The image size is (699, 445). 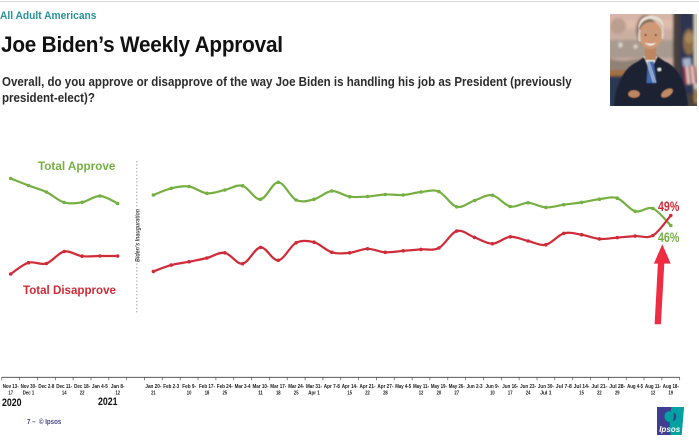 I want to click on svg-text: 19, so click(x=671, y=394).